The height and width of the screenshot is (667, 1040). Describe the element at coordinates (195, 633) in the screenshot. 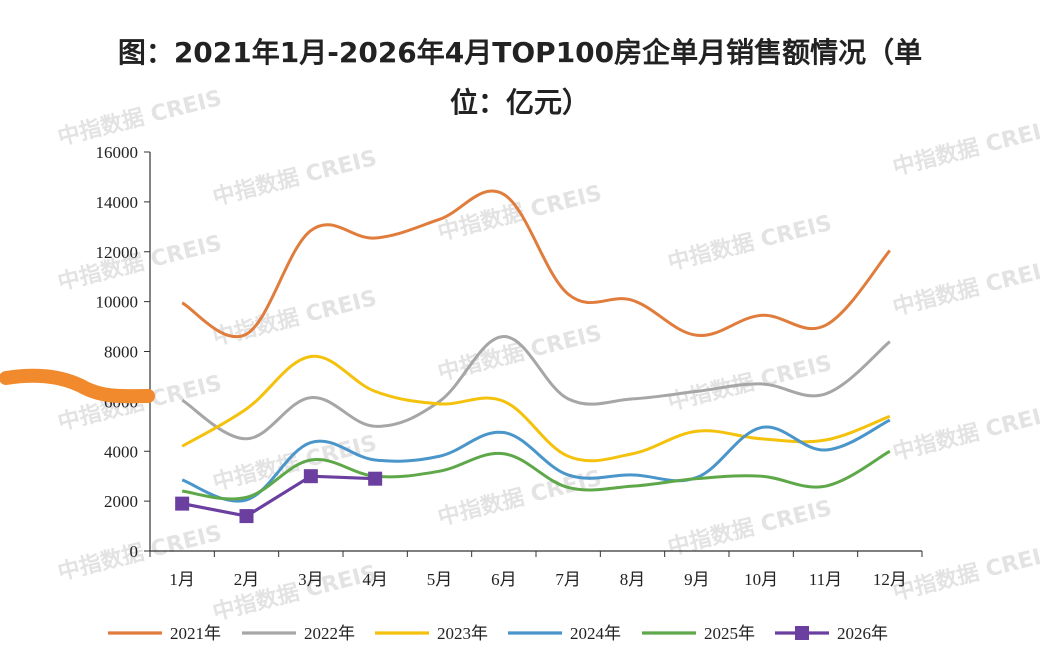

I see `legend-2021-label: 2021年` at that location.